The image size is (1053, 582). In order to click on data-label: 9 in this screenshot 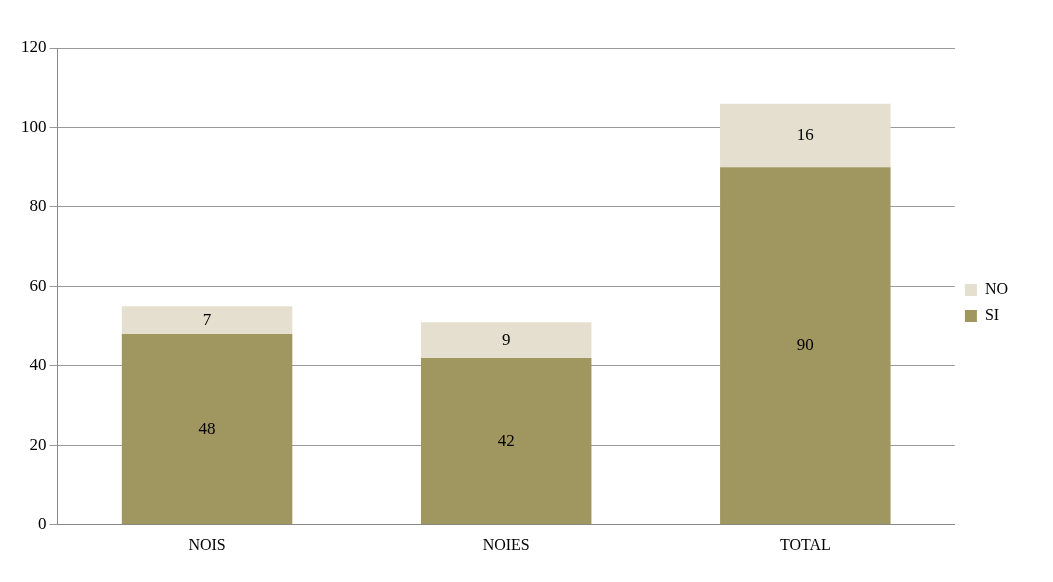, I will do `click(506, 339)`.